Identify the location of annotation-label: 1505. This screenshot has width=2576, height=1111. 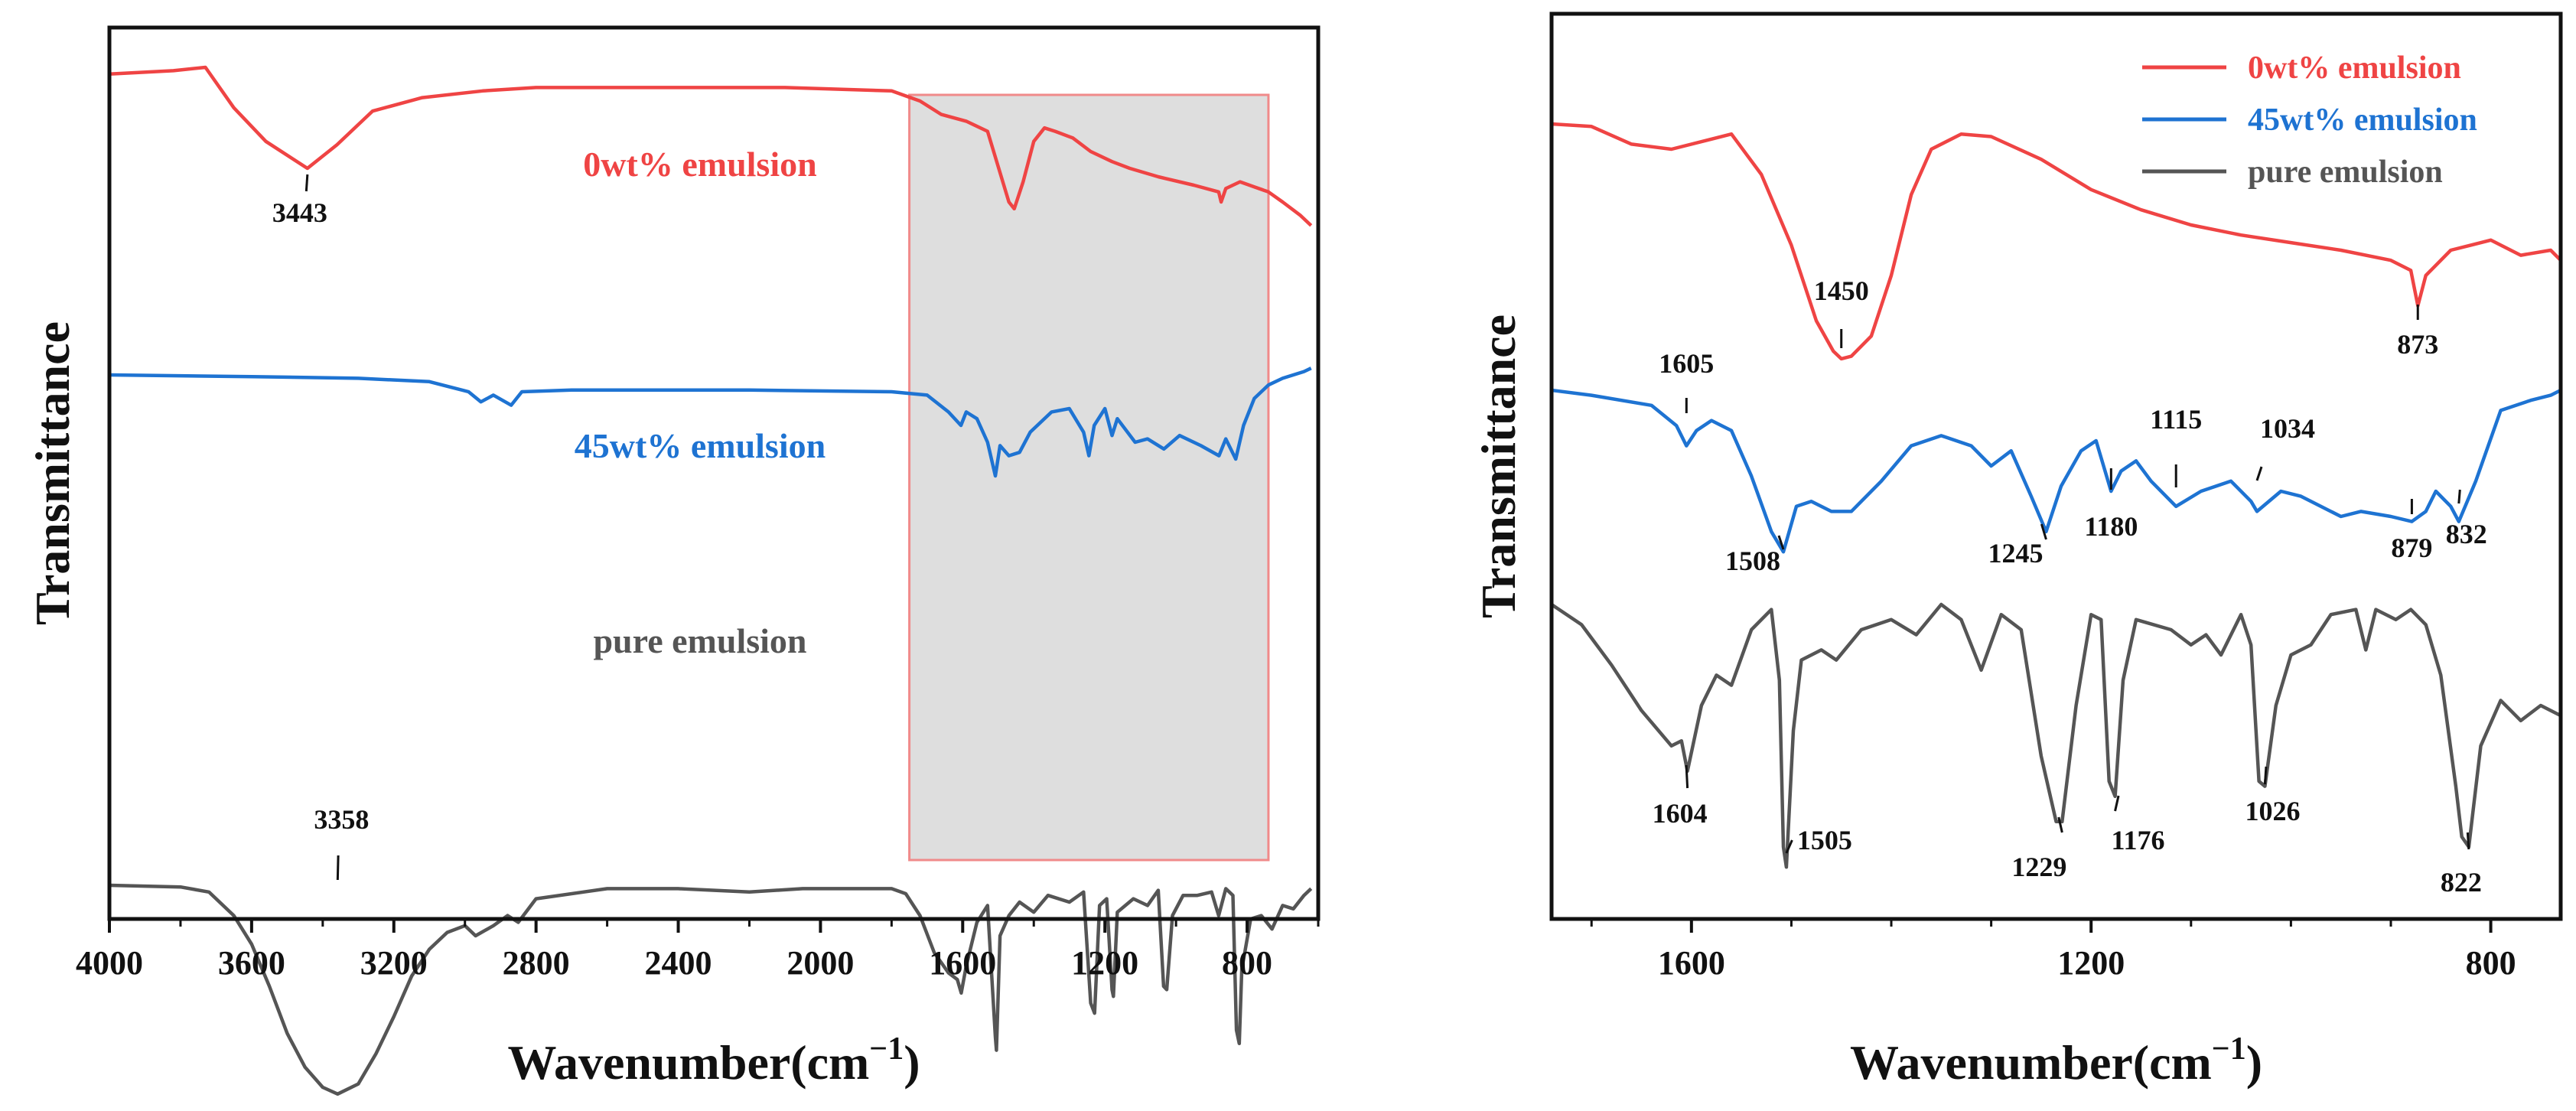
(1825, 840).